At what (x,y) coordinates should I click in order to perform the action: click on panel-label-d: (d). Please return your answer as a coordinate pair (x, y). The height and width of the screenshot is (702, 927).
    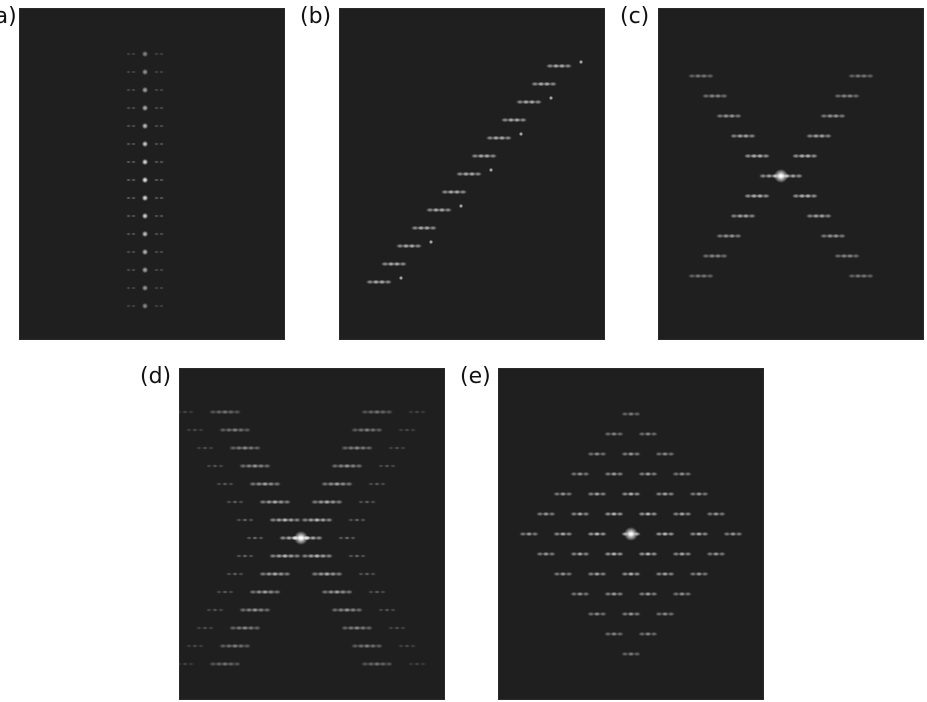
    Looking at the image, I should click on (156, 376).